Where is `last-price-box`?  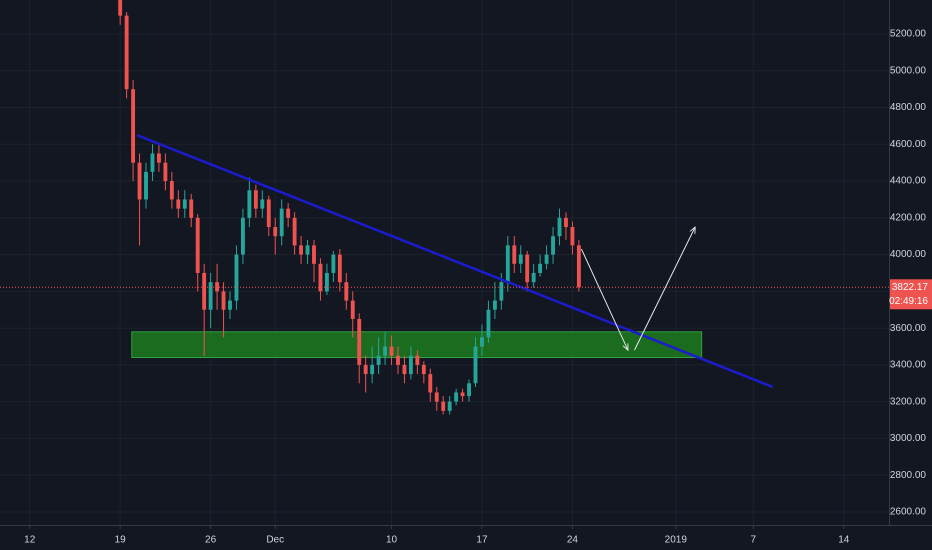 last-price-box is located at coordinates (911, 294).